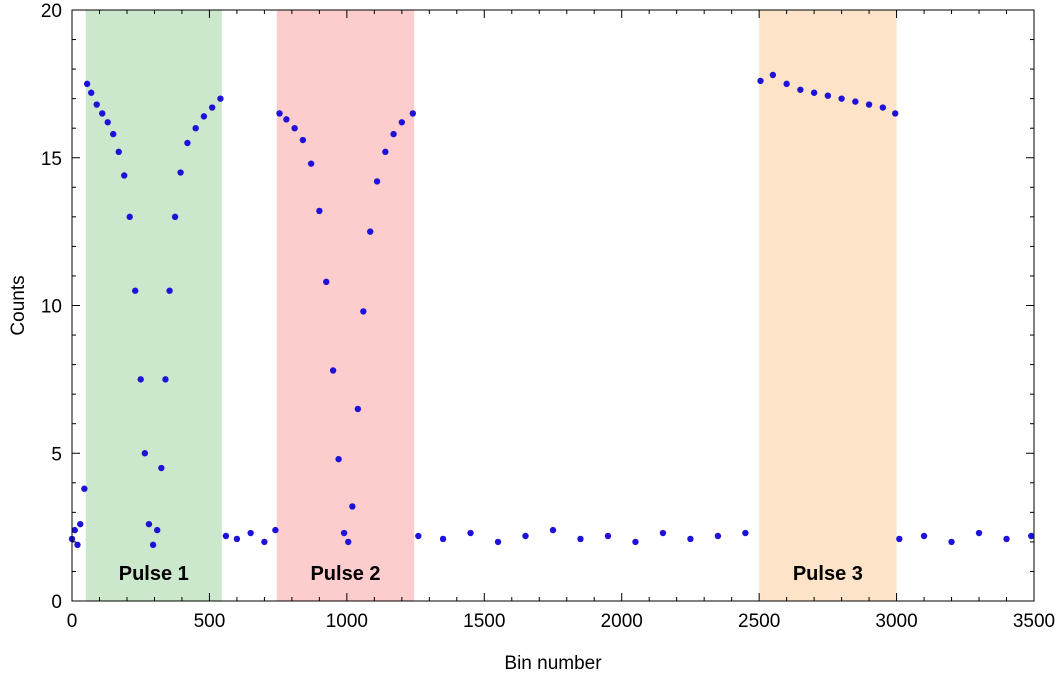 The height and width of the screenshot is (680, 1061). What do you see at coordinates (18, 305) in the screenshot?
I see `y-axis-label: Counts` at bounding box center [18, 305].